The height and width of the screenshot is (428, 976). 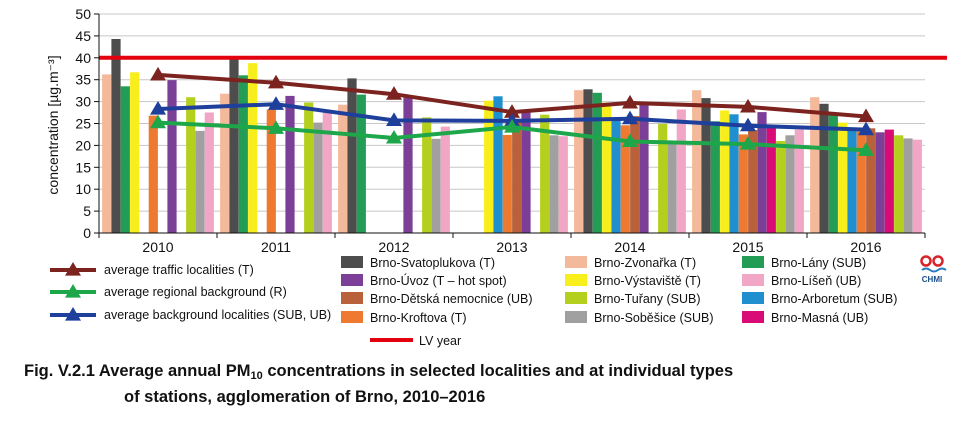 What do you see at coordinates (83, 102) in the screenshot?
I see `y-tick-label: 30` at bounding box center [83, 102].